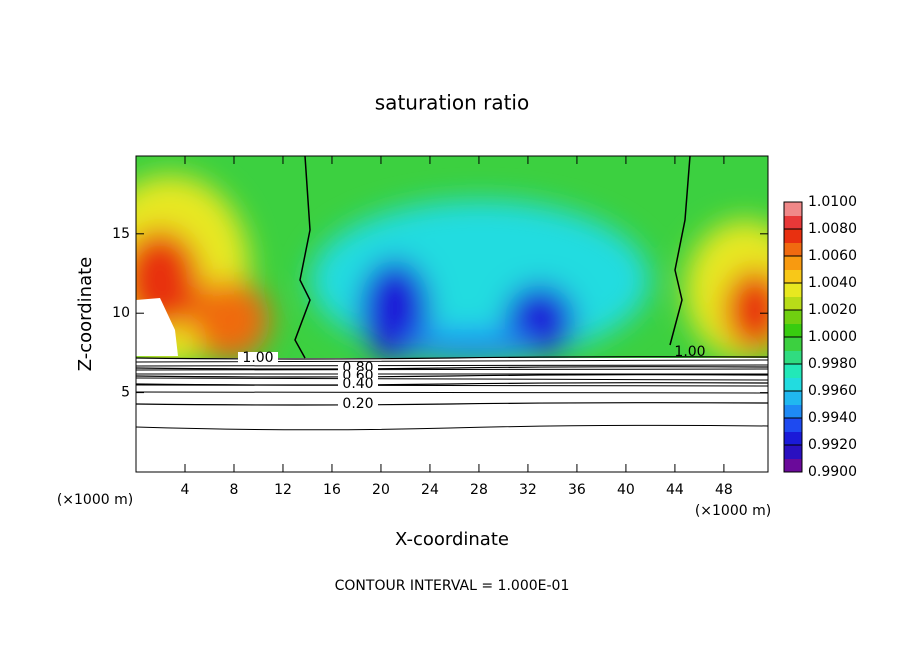  What do you see at coordinates (479, 490) in the screenshot?
I see `x-tick-label: 28` at bounding box center [479, 490].